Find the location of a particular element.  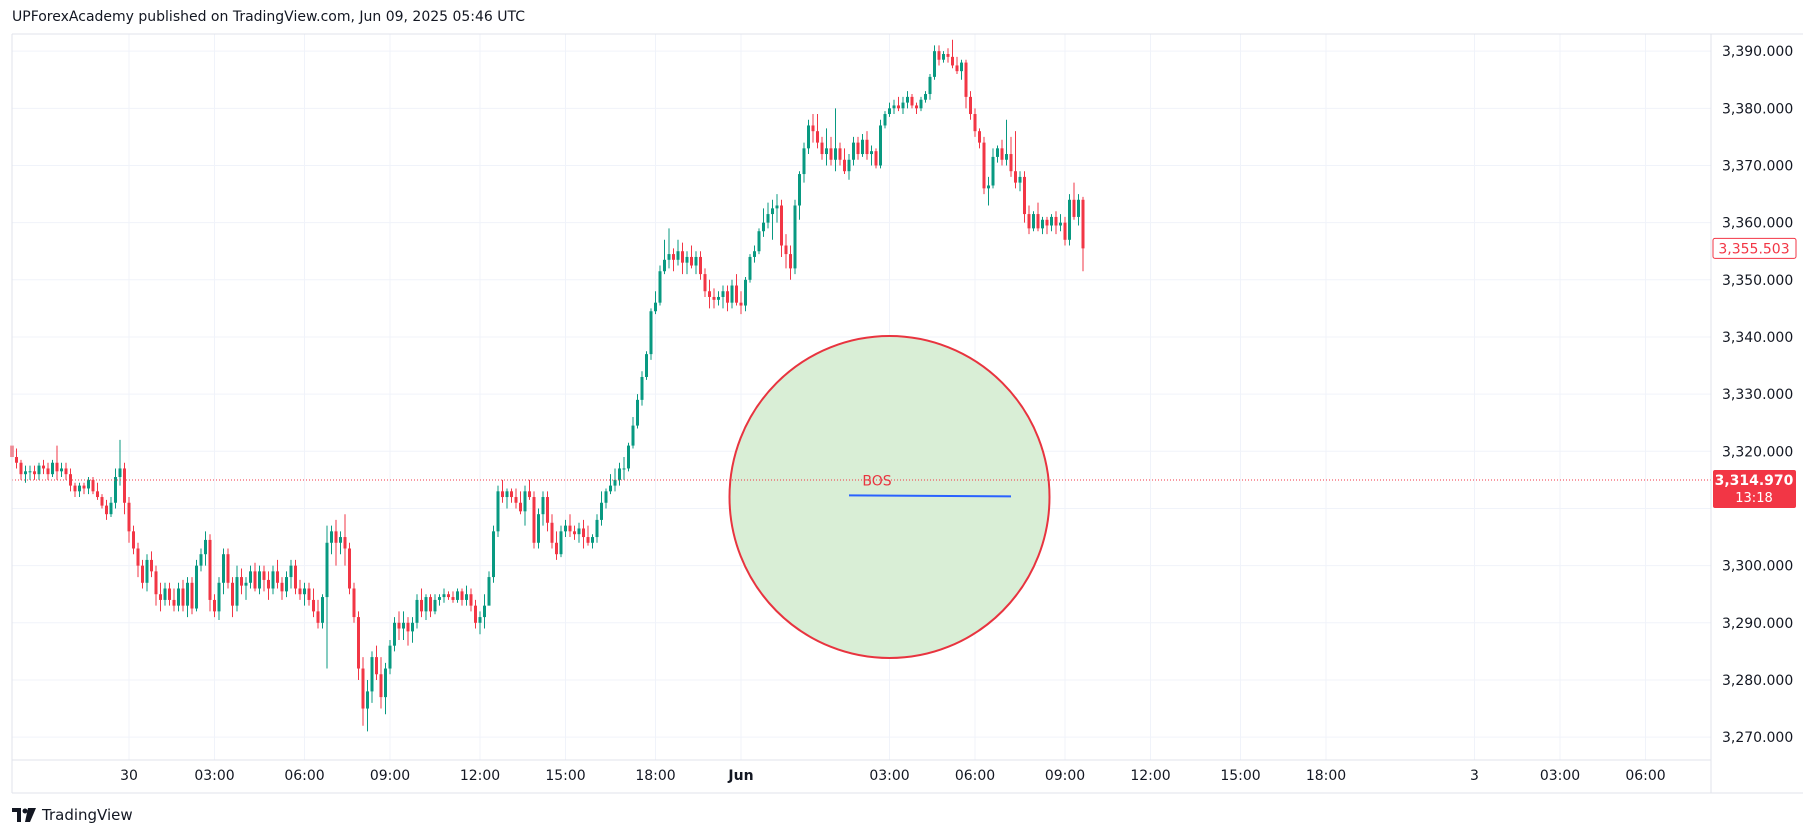

price-tick-label: 3,320.000 is located at coordinates (1757, 452).